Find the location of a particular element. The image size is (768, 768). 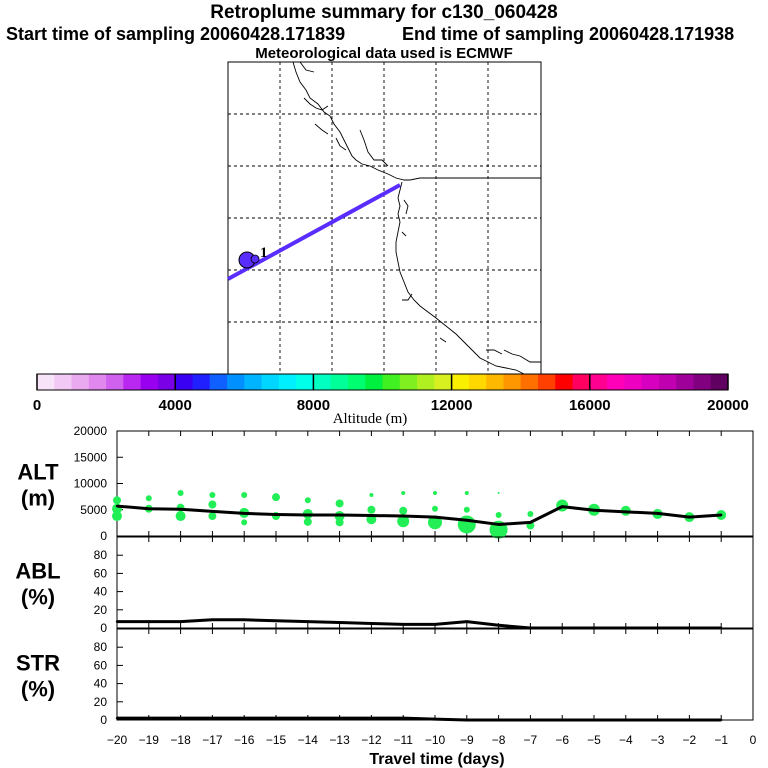

x-tick-label: −12 is located at coordinates (371, 740).